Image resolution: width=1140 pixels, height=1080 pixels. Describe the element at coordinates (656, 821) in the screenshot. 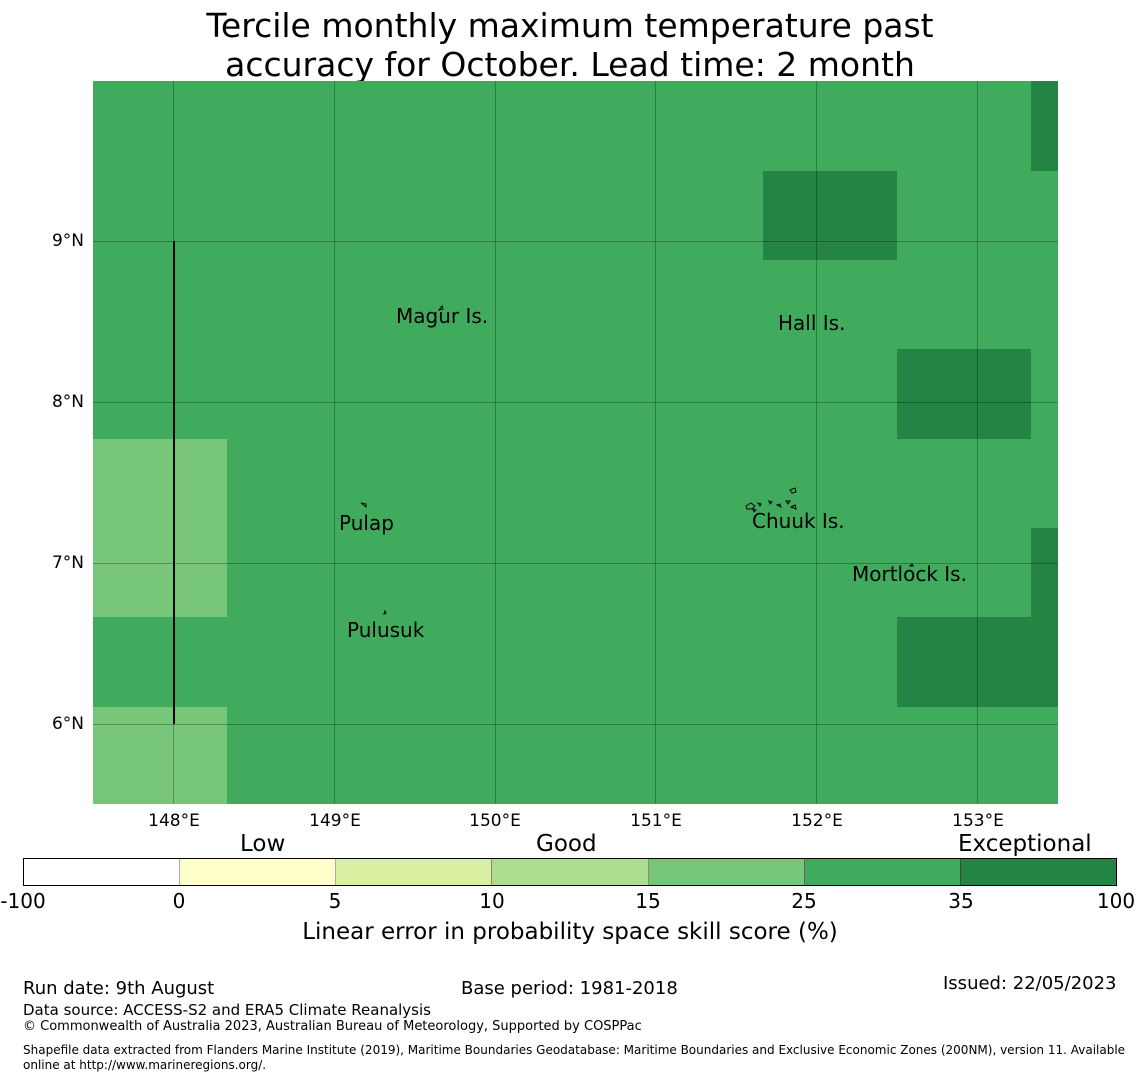

I see `x-tick-151e: 151°E` at that location.